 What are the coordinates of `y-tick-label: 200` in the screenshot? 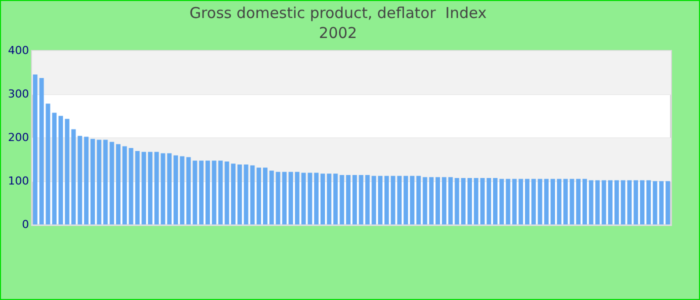 It's located at (18, 137).